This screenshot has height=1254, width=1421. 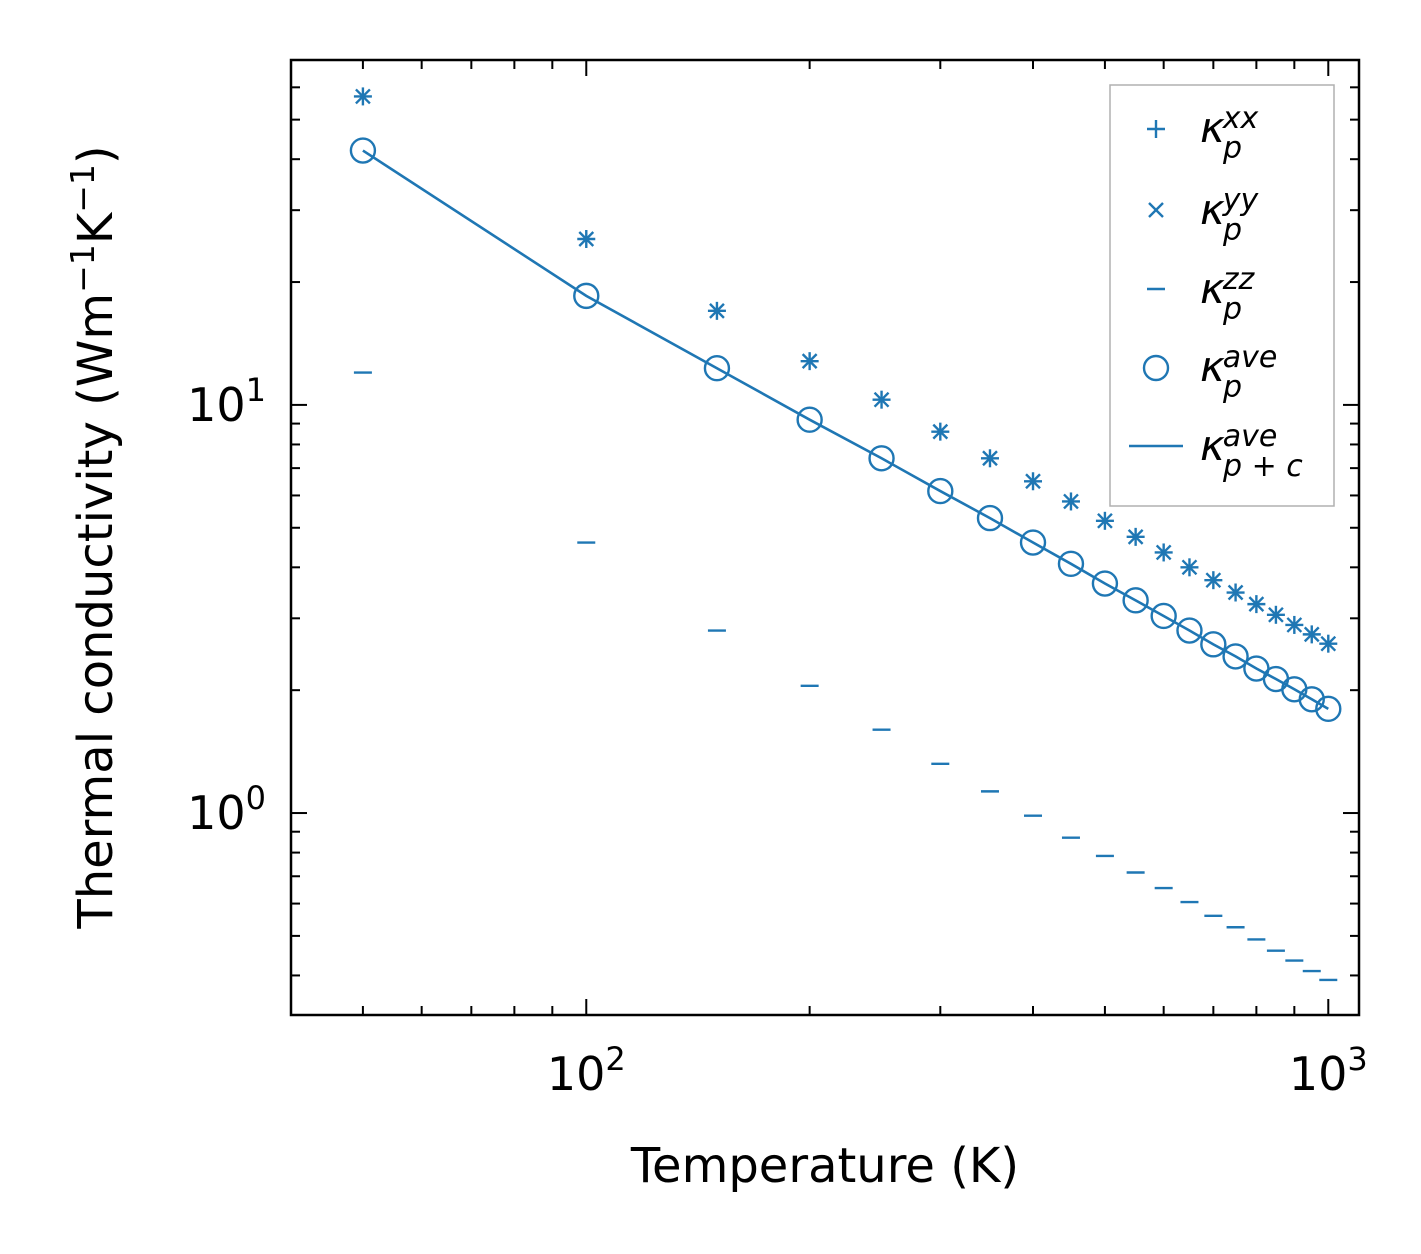 What do you see at coordinates (1262, 466) in the screenshot?
I see `legend-sub-kappa-pc-ave: p + c` at bounding box center [1262, 466].